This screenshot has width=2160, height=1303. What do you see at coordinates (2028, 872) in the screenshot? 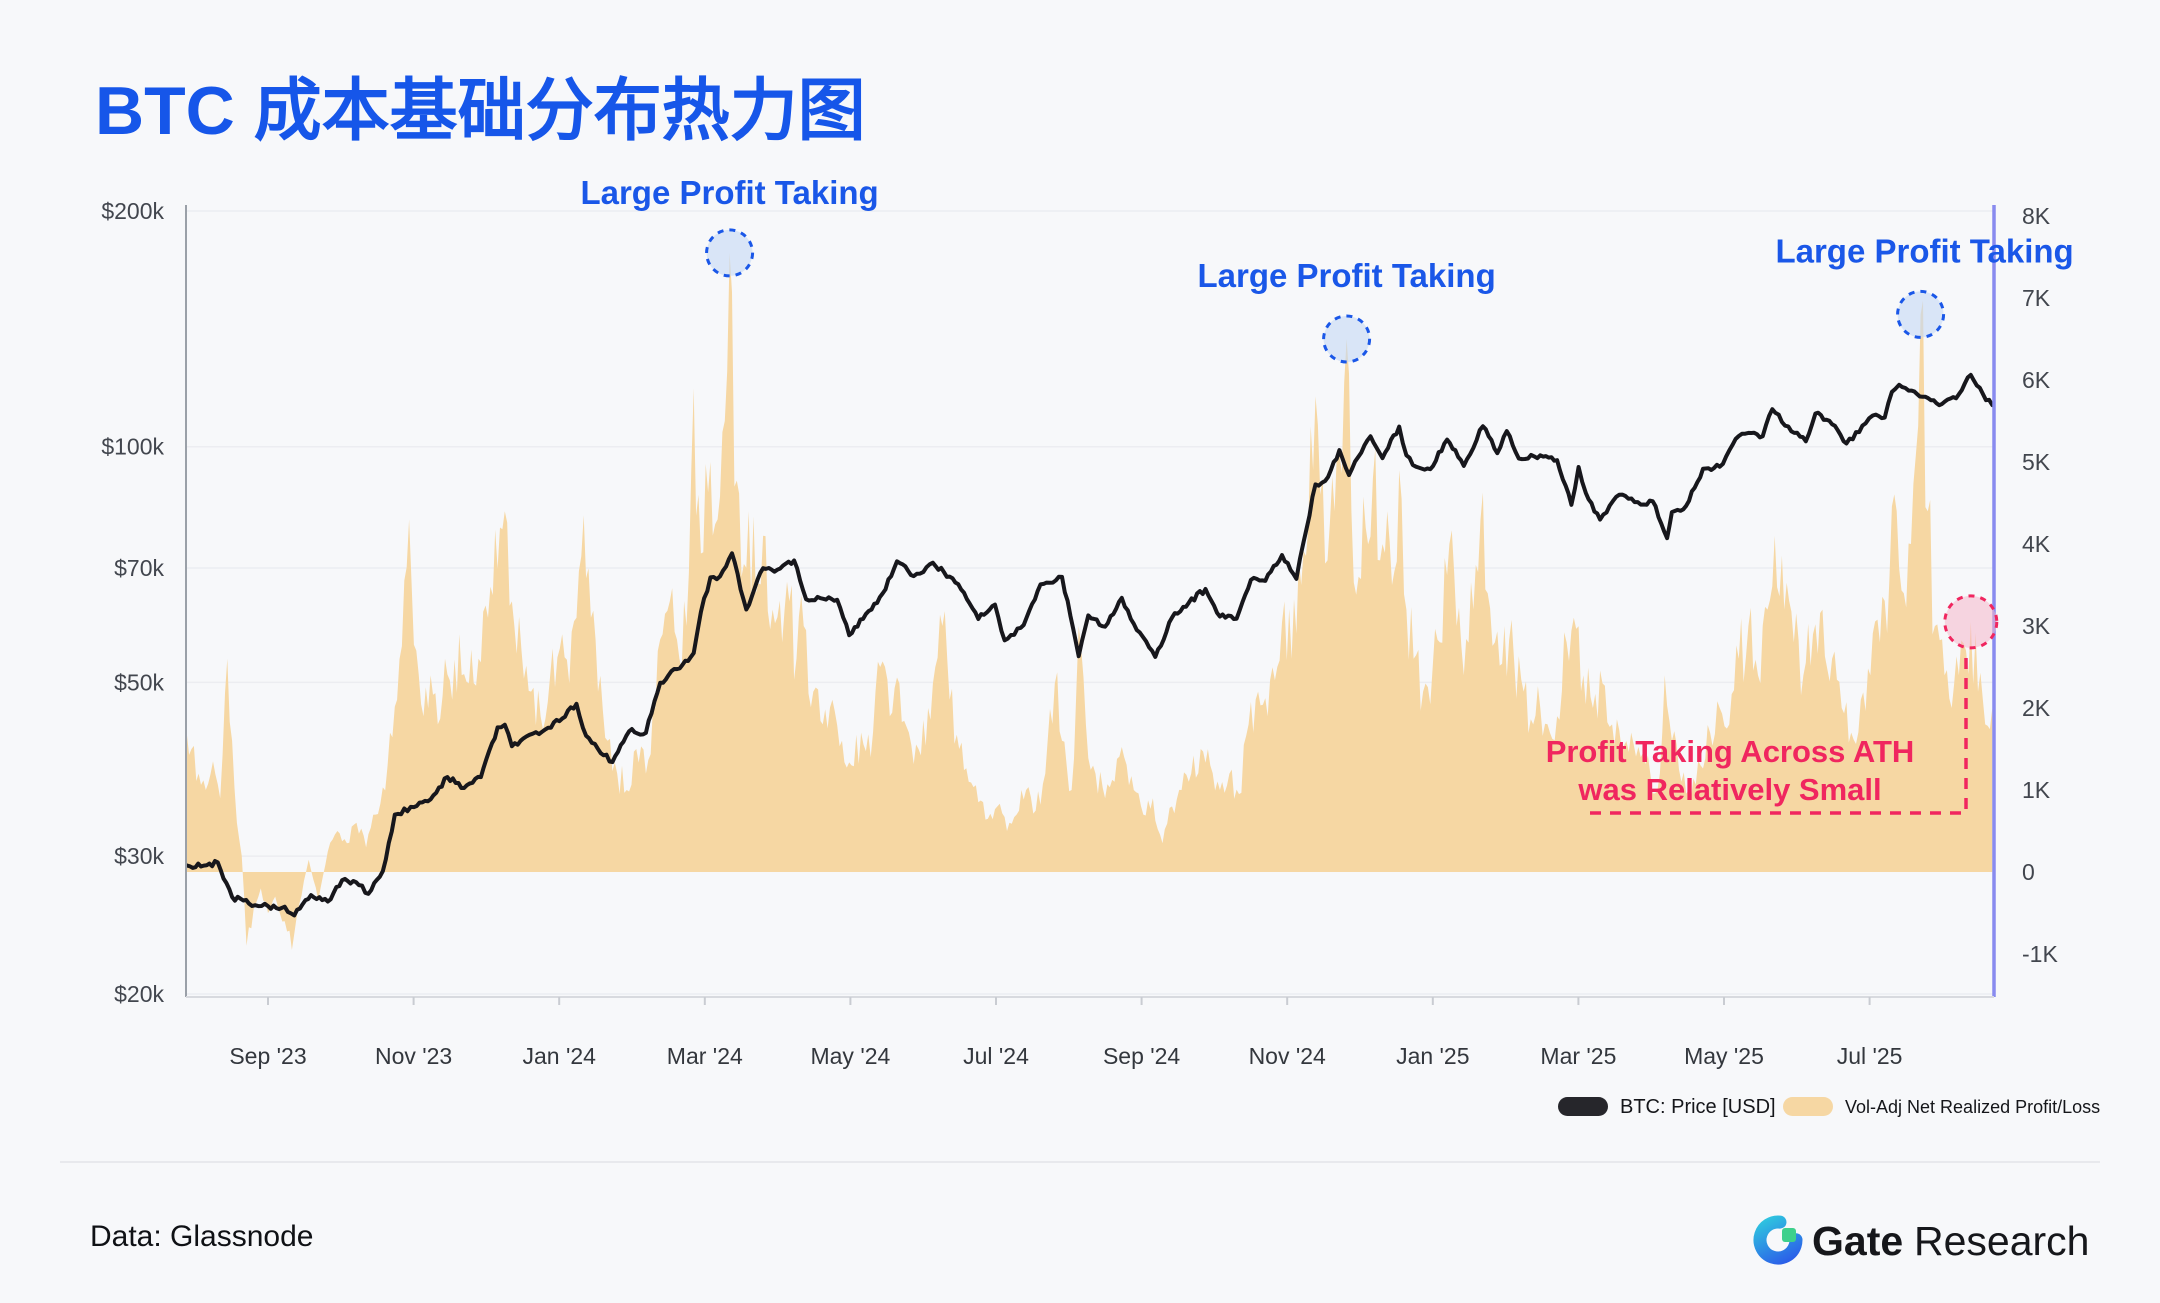
I see `right-axis-tick-label: 0` at bounding box center [2028, 872].